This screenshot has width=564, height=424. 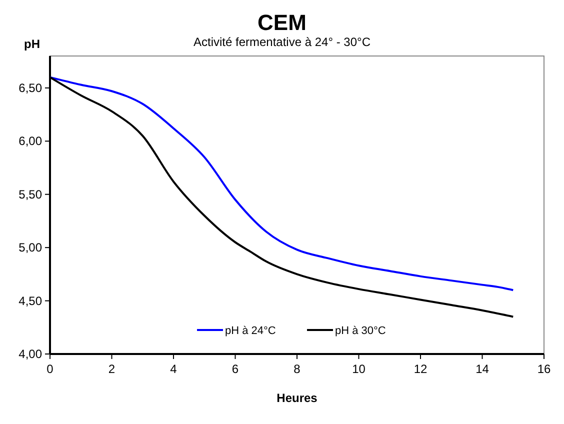 I want to click on legend-label: pH à 24°C, so click(x=250, y=331).